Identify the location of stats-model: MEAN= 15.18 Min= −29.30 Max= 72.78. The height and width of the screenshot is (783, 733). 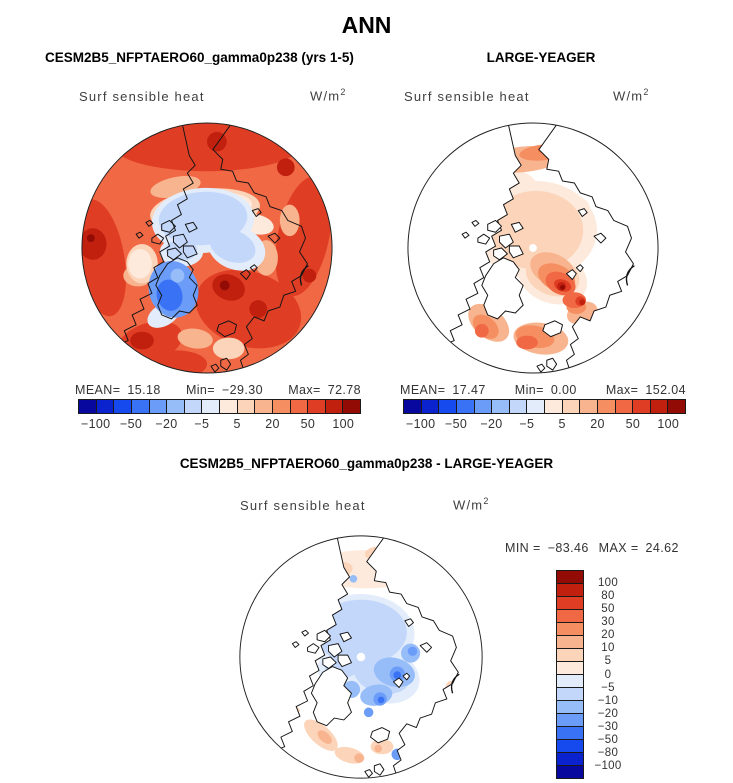
(218, 390).